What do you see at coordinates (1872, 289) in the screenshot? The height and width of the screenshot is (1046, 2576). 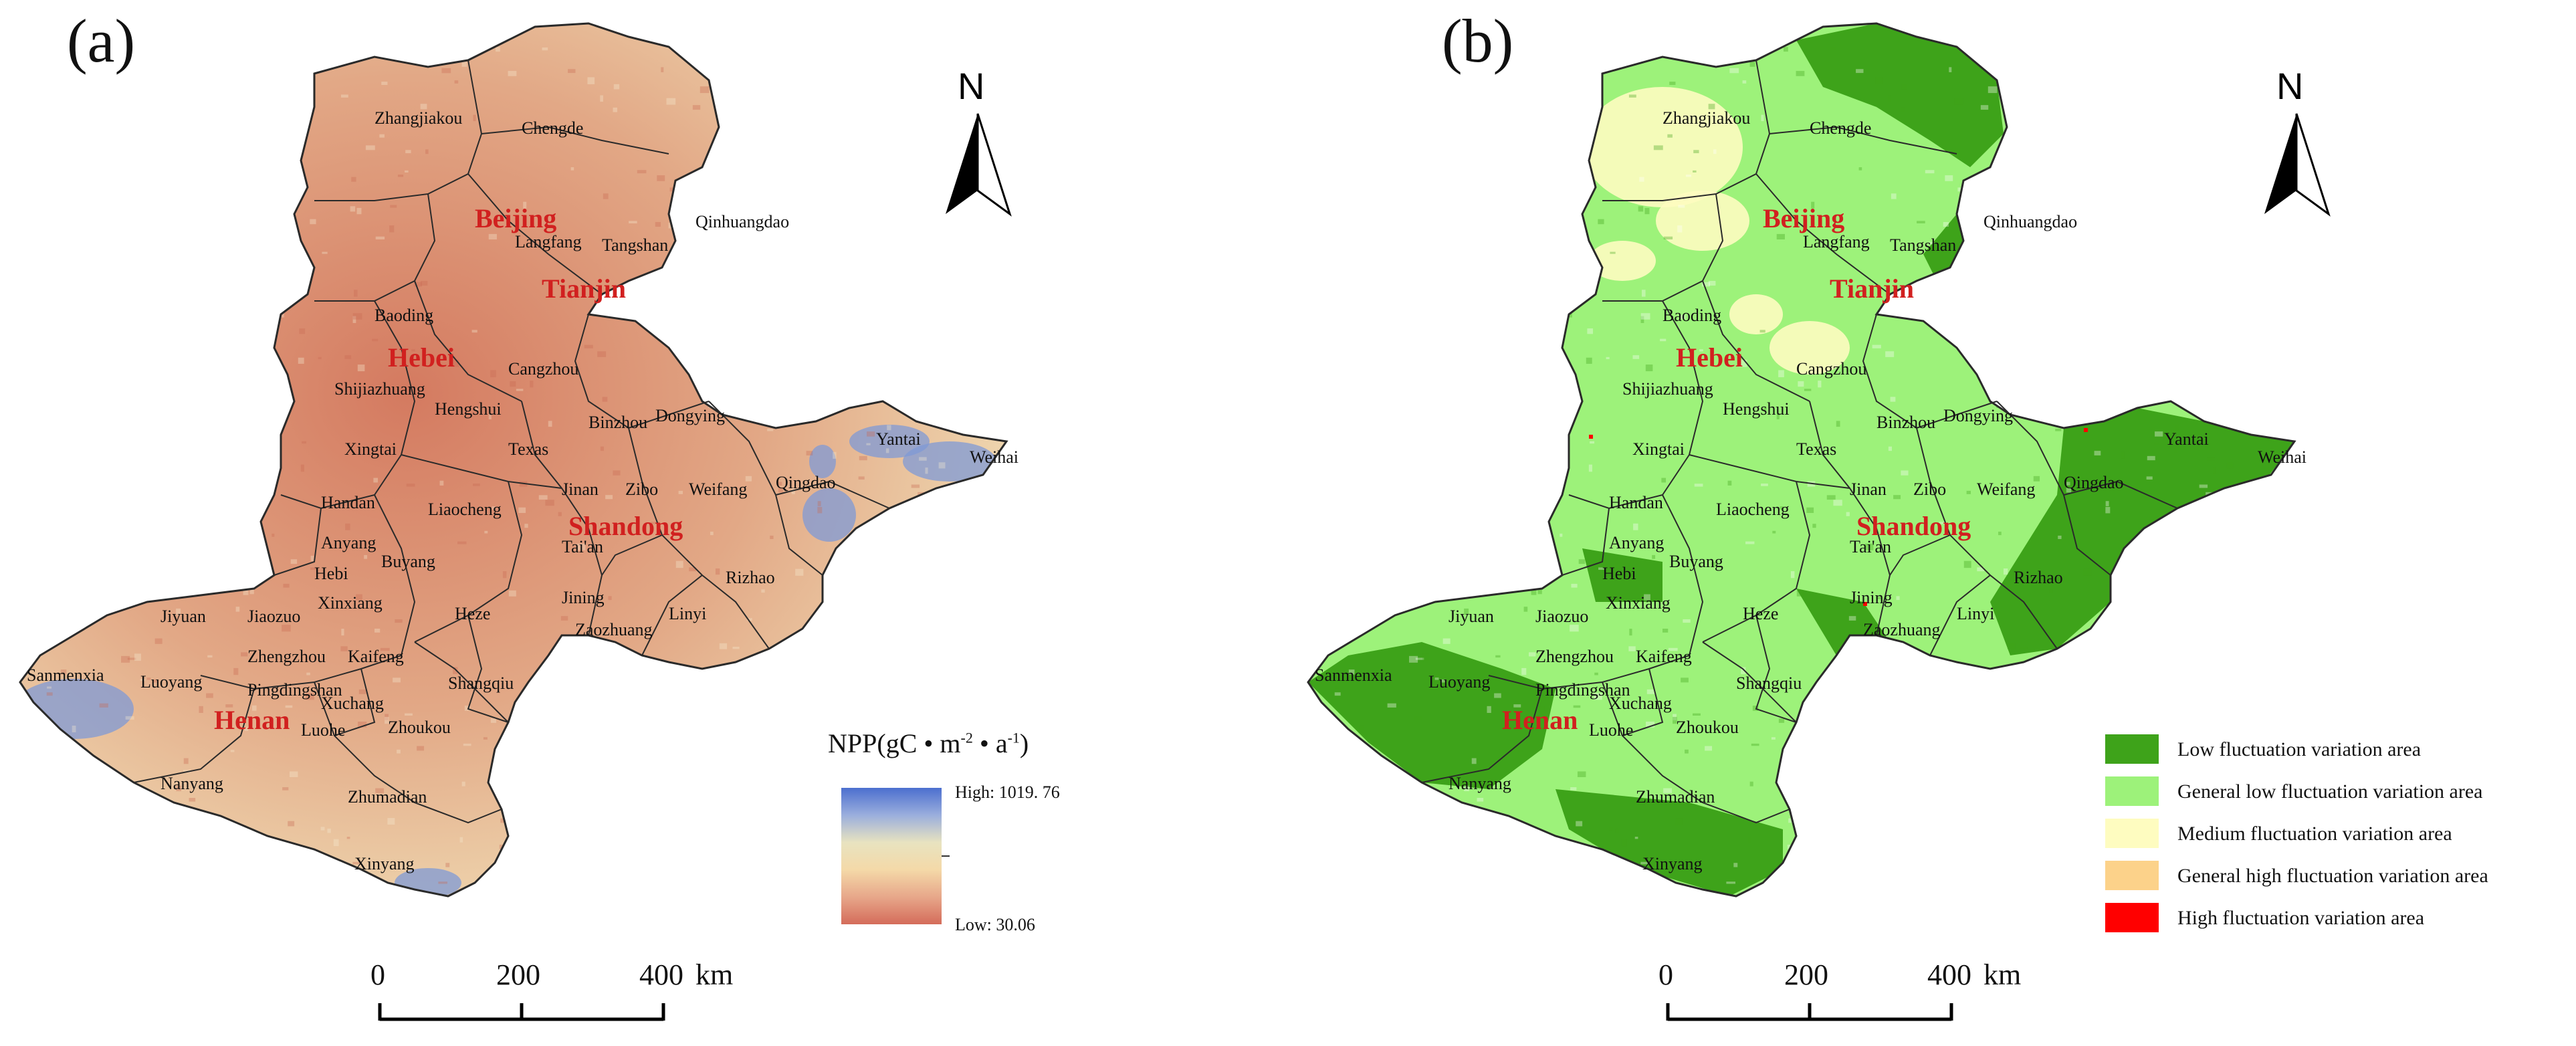 I see `province-label: Tianjin` at bounding box center [1872, 289].